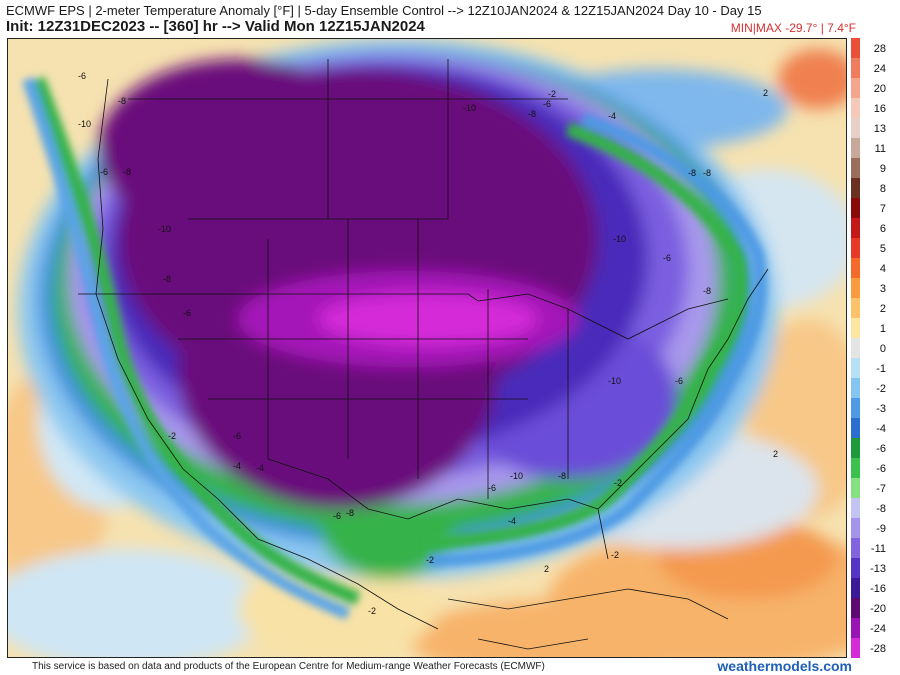  I want to click on colorbar-tick-label: -11, so click(878, 549).